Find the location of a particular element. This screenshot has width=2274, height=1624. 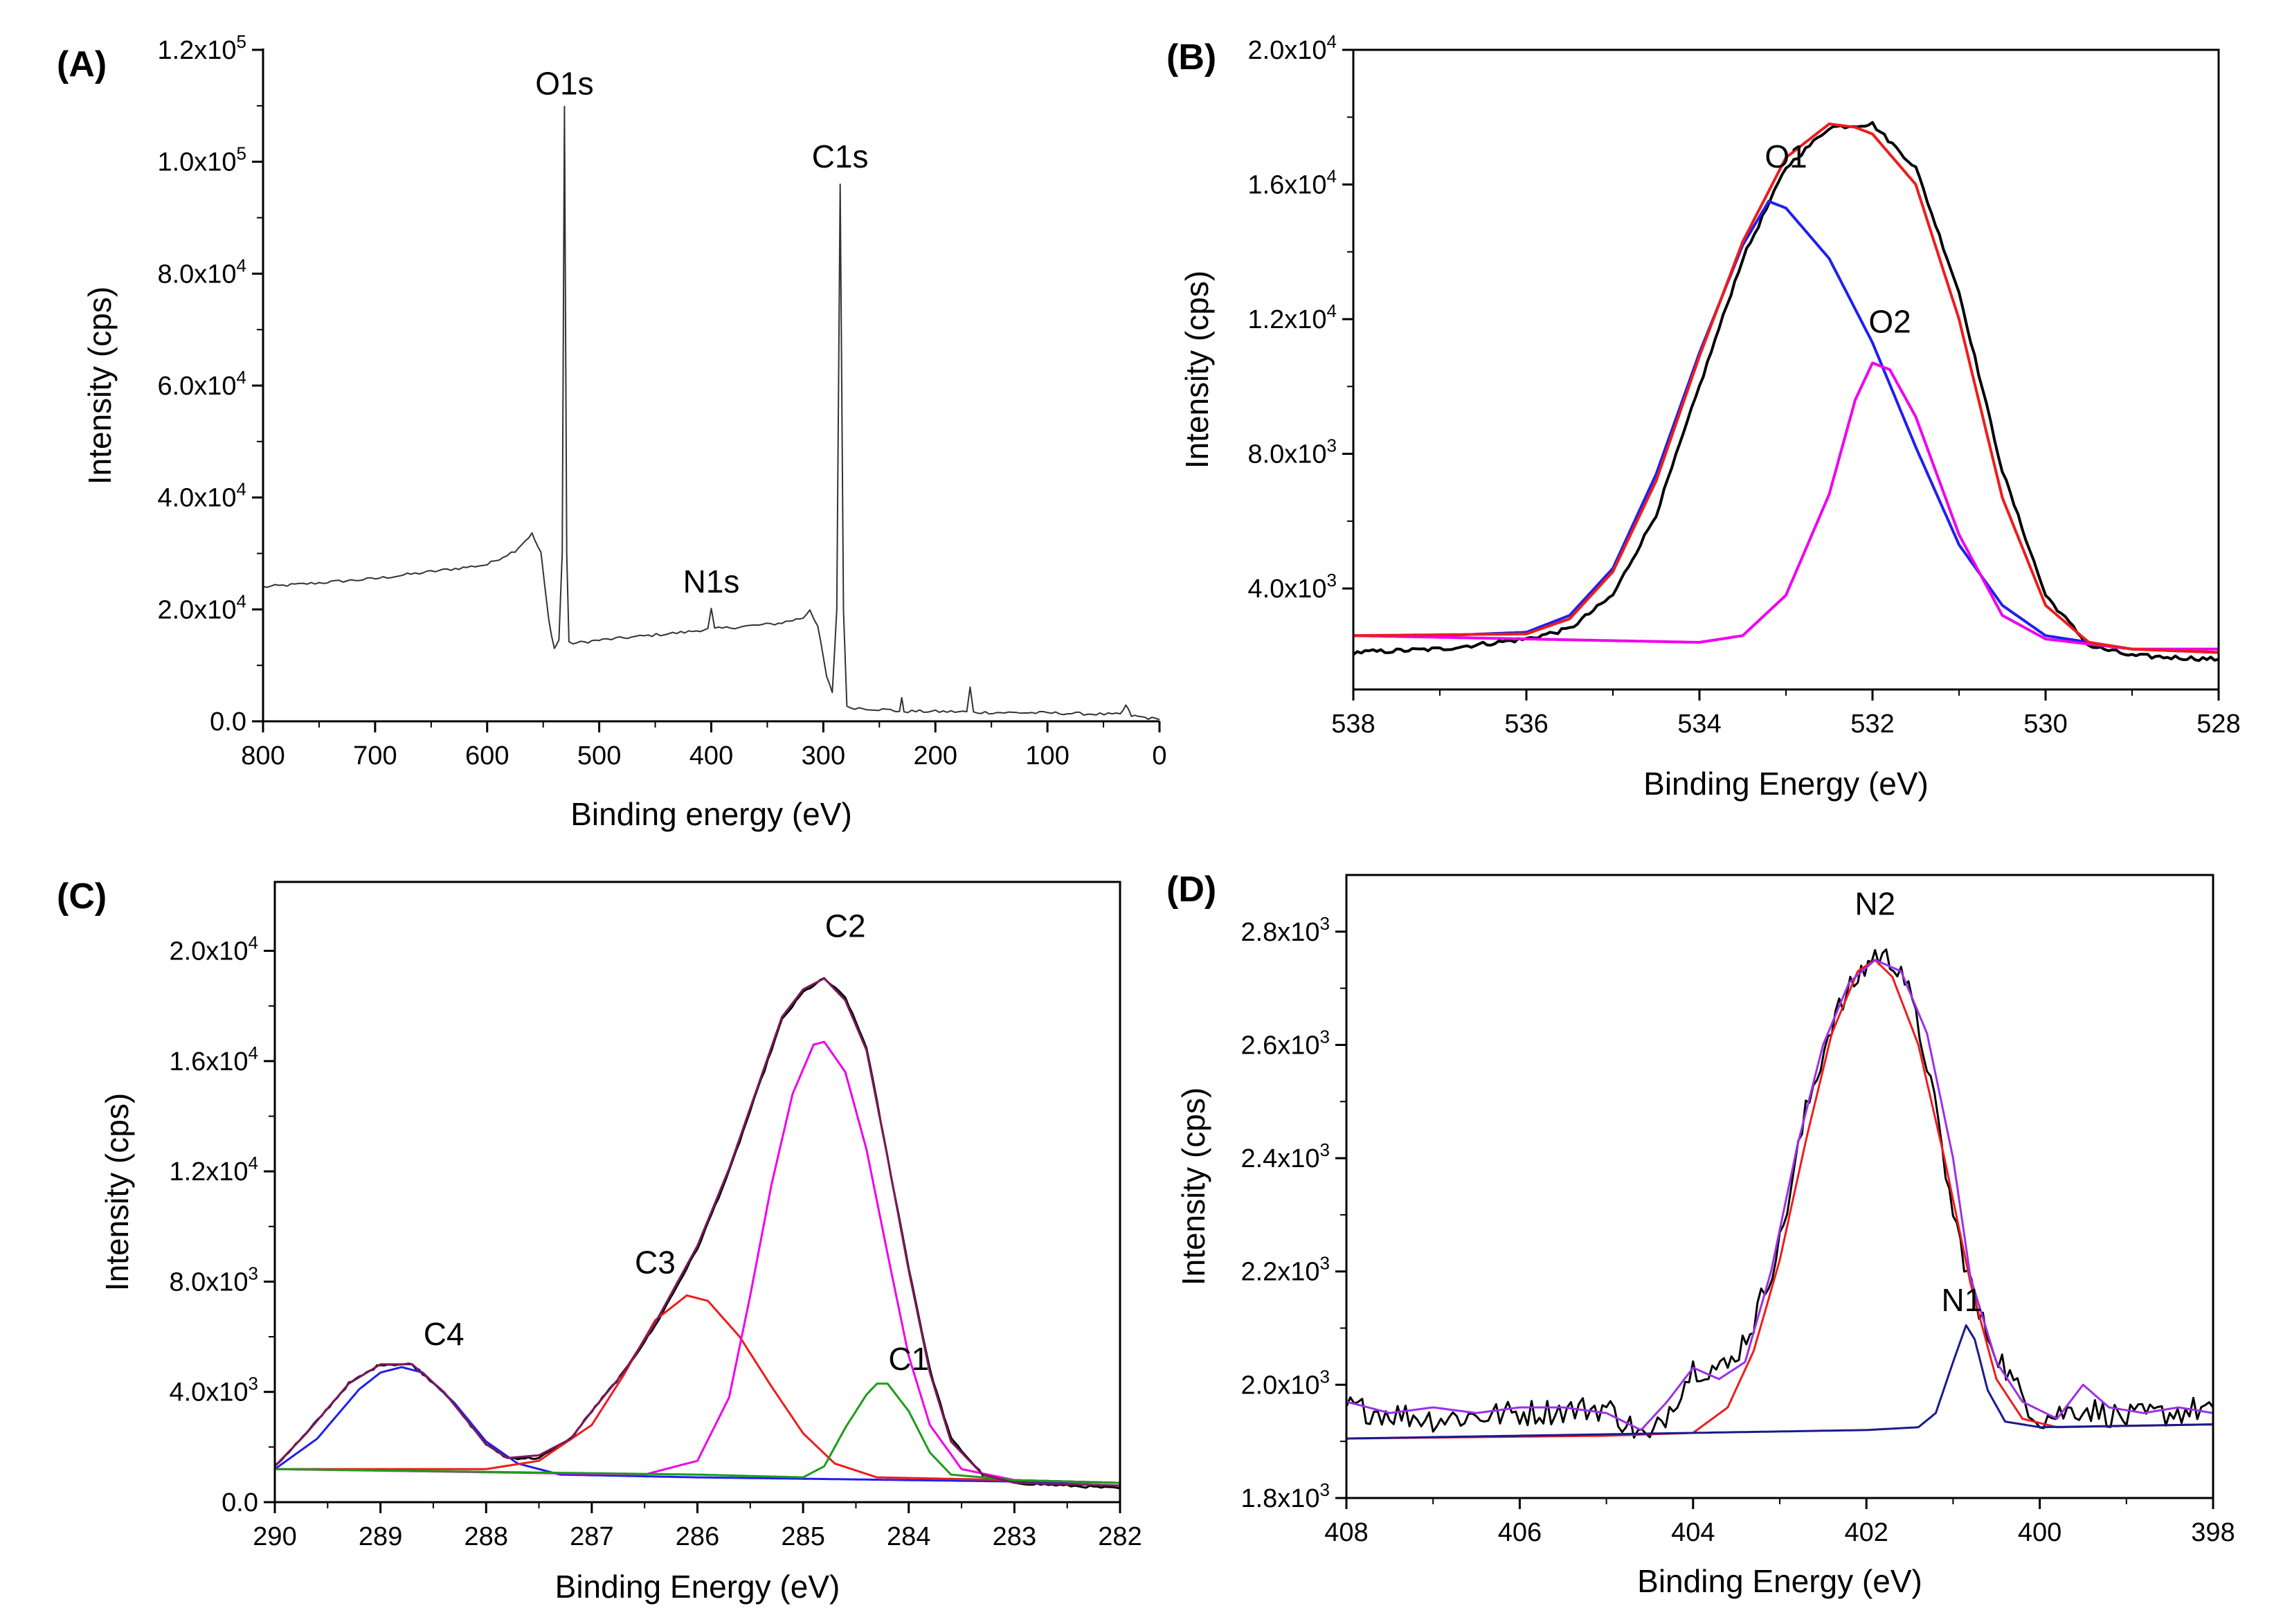

panel-d-x-axis-title: Binding Energy (eV) is located at coordinates (1779, 1581).